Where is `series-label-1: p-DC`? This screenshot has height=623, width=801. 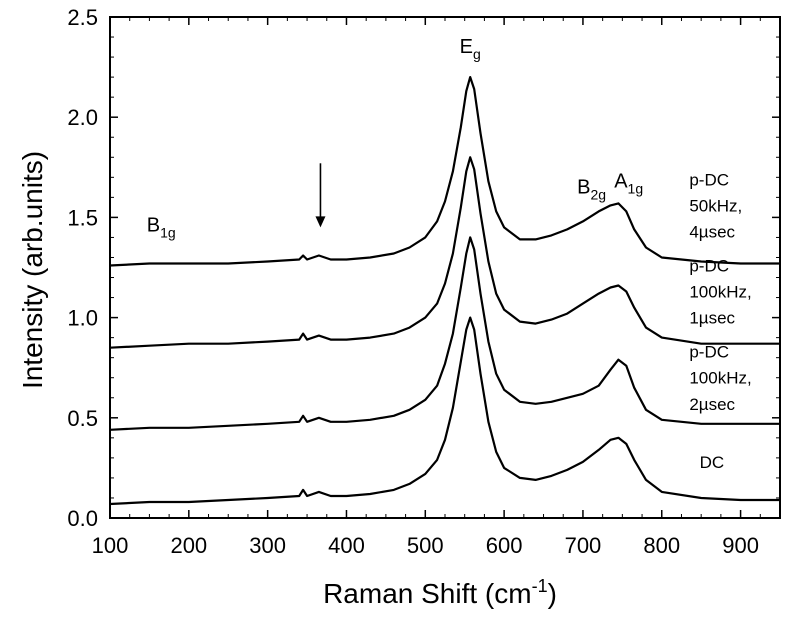 series-label-1: p-DC is located at coordinates (709, 179).